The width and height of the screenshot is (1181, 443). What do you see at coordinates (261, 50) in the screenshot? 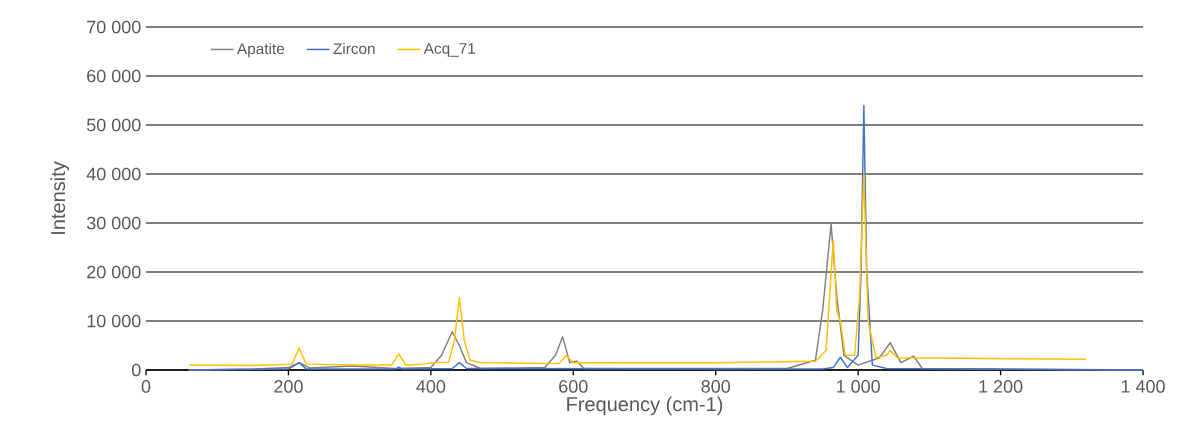
I see `legend-label: Apatite` at bounding box center [261, 50].